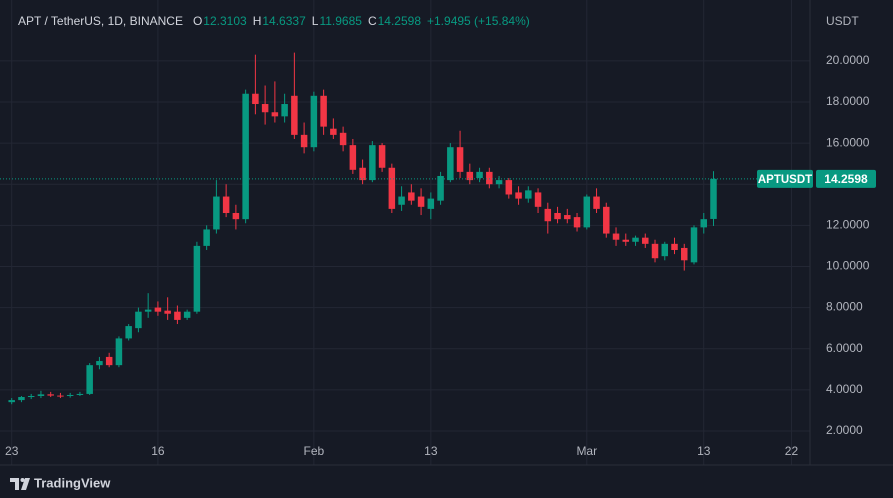  Describe the element at coordinates (158, 451) in the screenshot. I see `x-tick-label: 16` at that location.